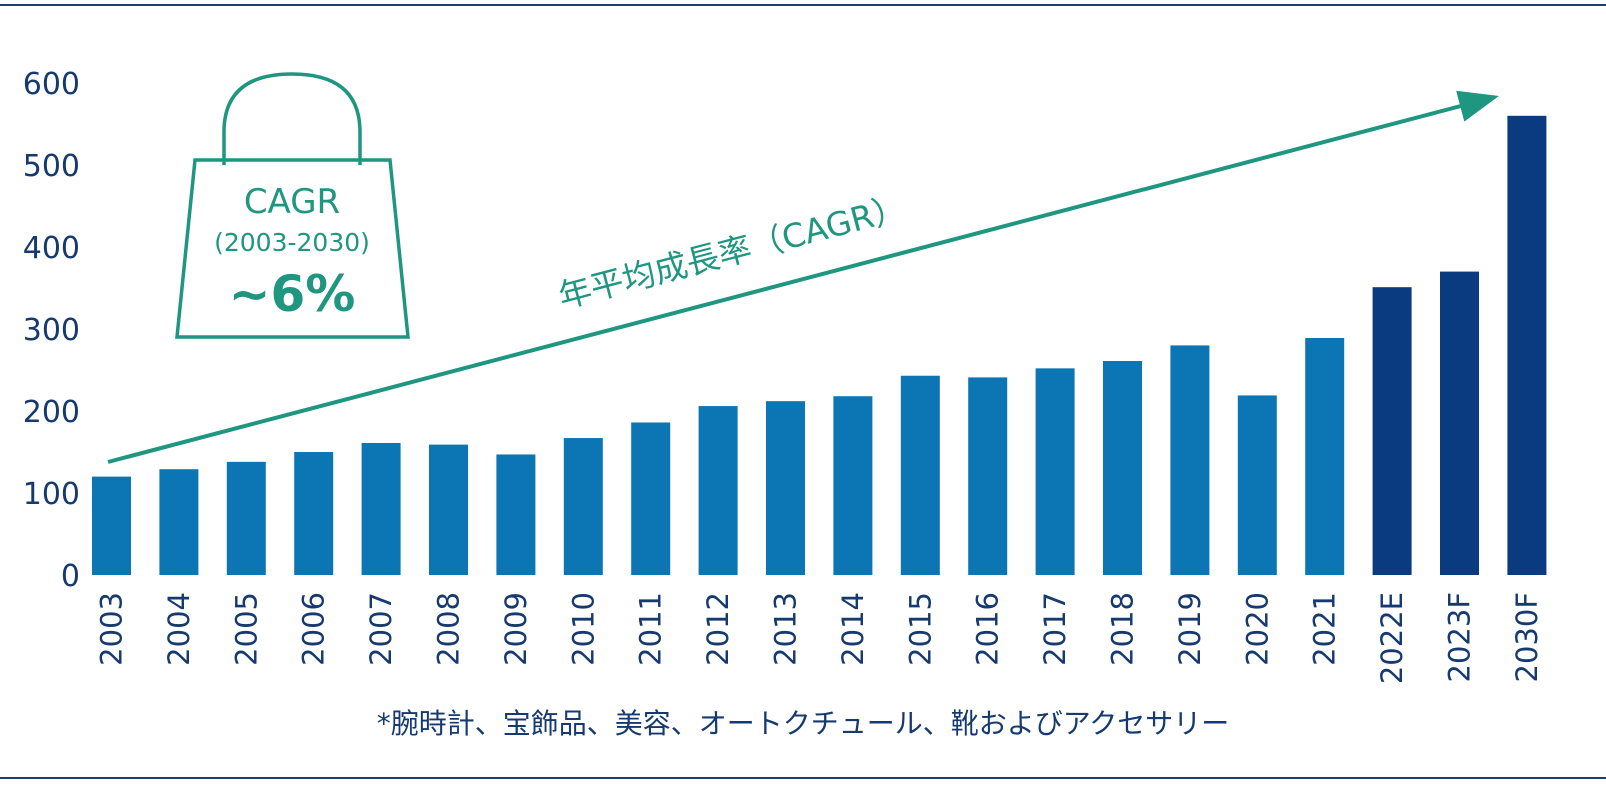 The image size is (1606, 801). What do you see at coordinates (448, 509) in the screenshot?
I see `bar-2008` at bounding box center [448, 509].